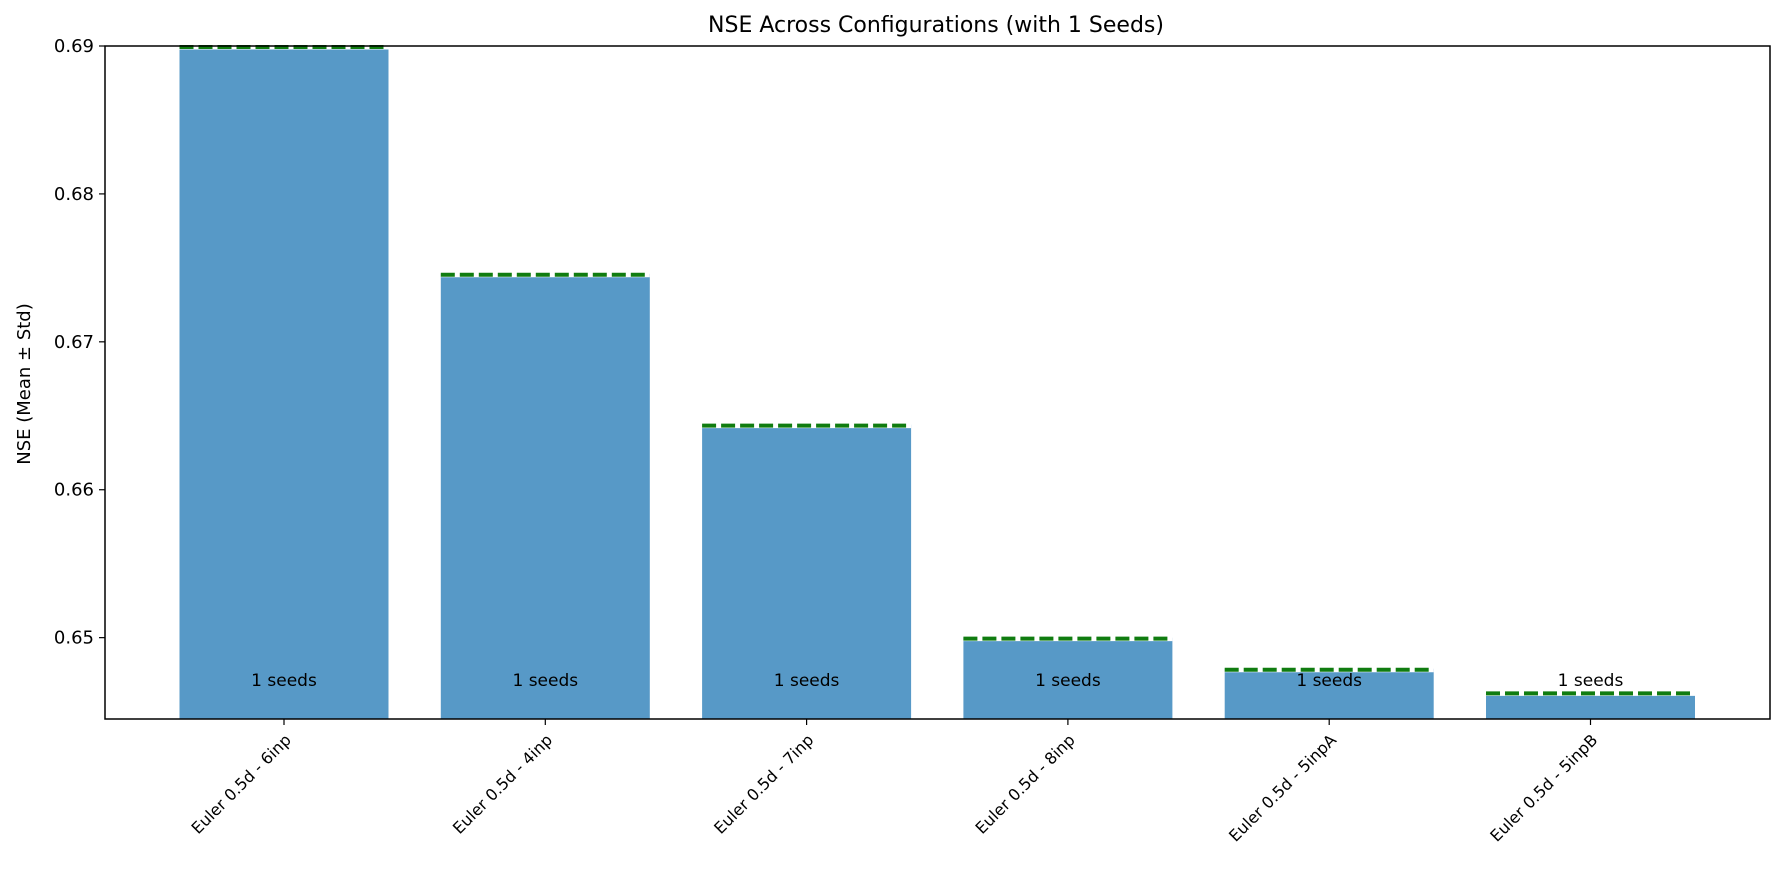 This screenshot has width=1784, height=882. I want to click on y-tick-label-3: 0.68, so click(74, 194).